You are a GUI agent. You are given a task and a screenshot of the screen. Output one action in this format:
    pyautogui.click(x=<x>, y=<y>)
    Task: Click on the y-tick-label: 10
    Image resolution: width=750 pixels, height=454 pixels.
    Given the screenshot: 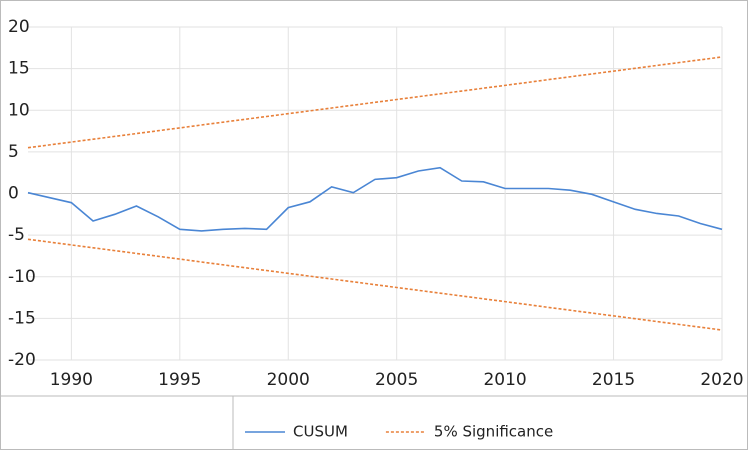 What is the action you would take?
    pyautogui.click(x=19, y=110)
    